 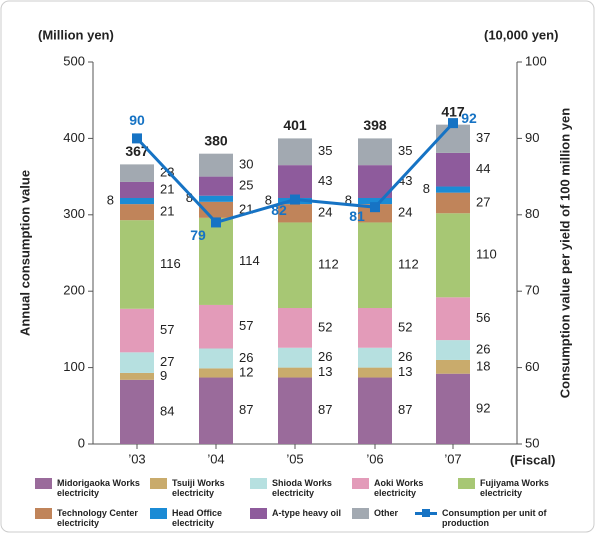 I want to click on value-label: 24, so click(x=325, y=212).